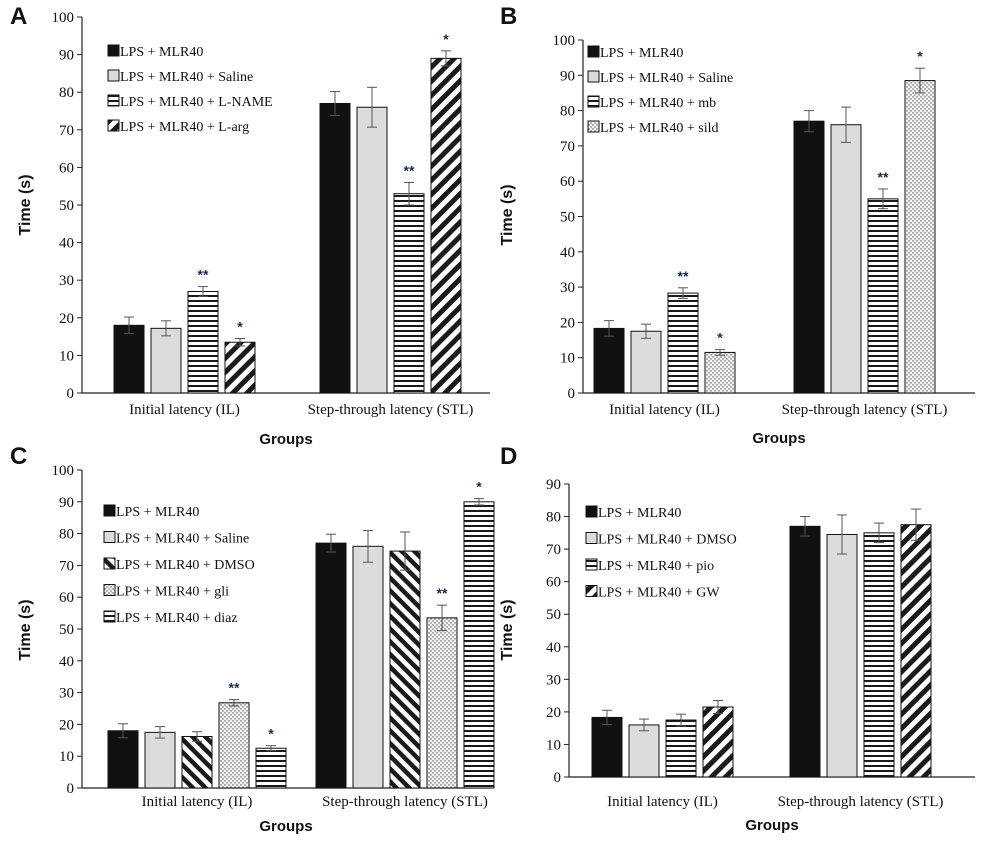 The height and width of the screenshot is (841, 1000). I want to click on legend-label: LPS + MLR40 + GW, so click(659, 593).